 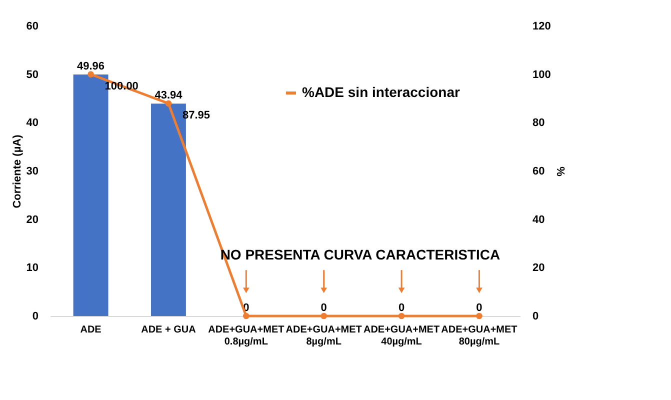 I want to click on y-tick-label: 40, so click(x=32, y=123).